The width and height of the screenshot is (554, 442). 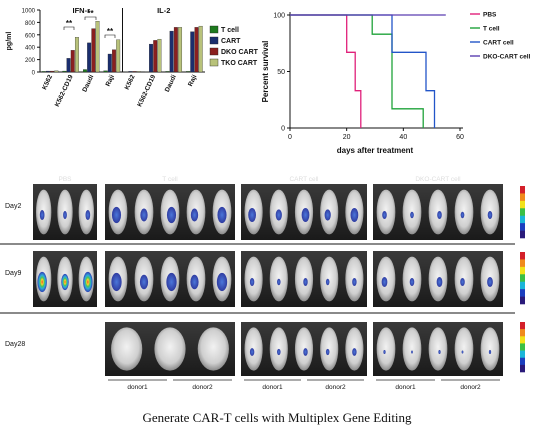 What do you see at coordinates (163, 10) in the screenshot?
I see `bar-panel-title: IL-2` at bounding box center [163, 10].